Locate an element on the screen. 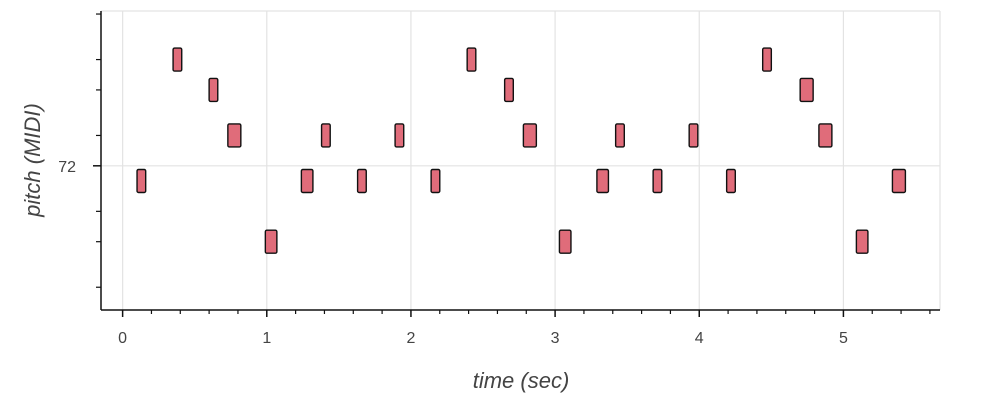 This screenshot has width=1000, height=400. y-axis-ticks: 72 is located at coordinates (79, 150).